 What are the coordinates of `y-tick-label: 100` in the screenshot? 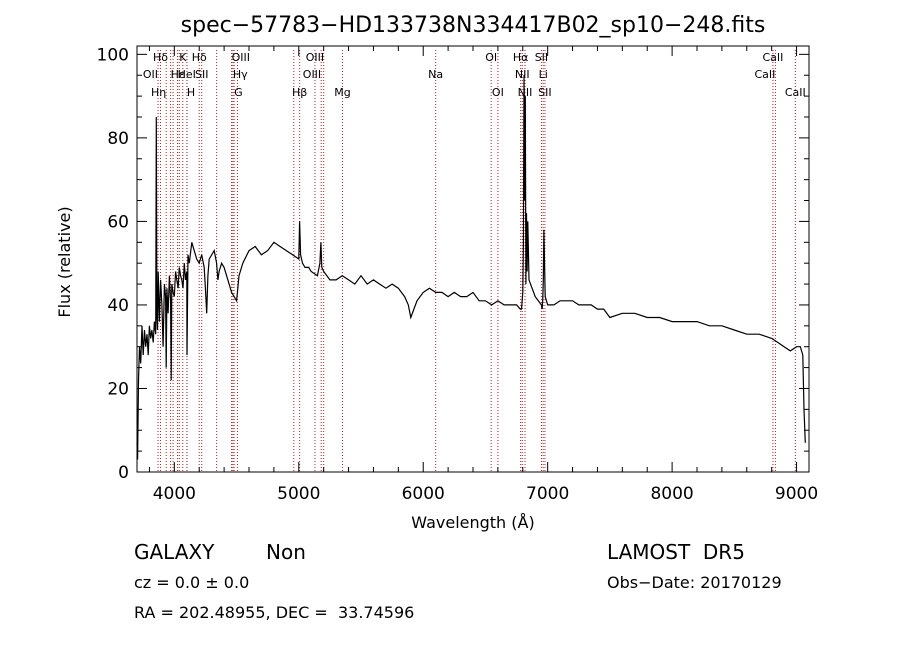 It's located at (113, 55).